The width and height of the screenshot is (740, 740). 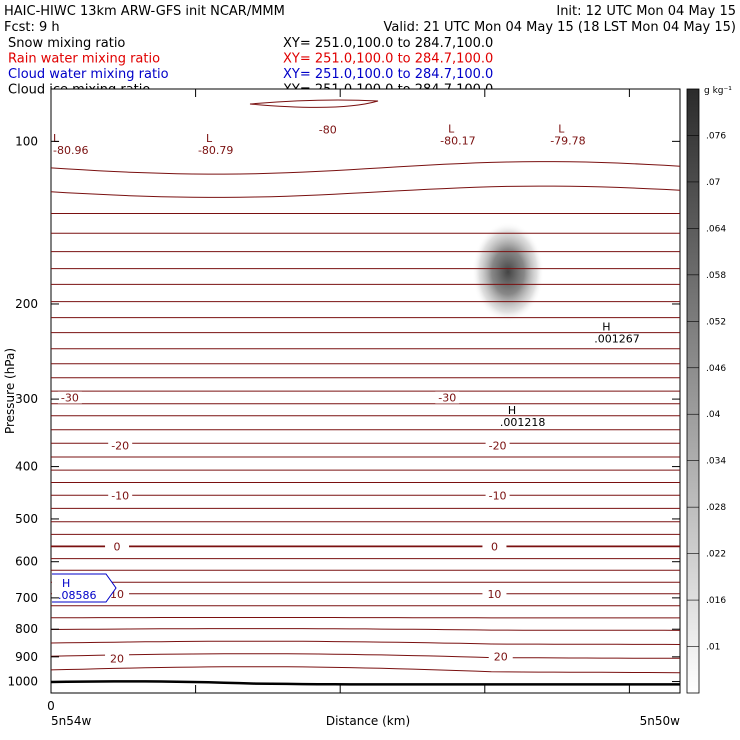 What do you see at coordinates (66, 43) in the screenshot?
I see `field-name-0: Snow mixing ratio` at bounding box center [66, 43].